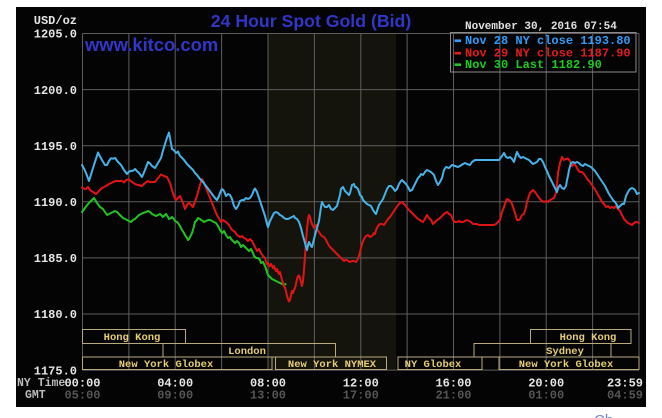 This screenshot has height=418, width=662. What do you see at coordinates (82, 396) in the screenshot?
I see `svg-text: 05:00` at bounding box center [82, 396].